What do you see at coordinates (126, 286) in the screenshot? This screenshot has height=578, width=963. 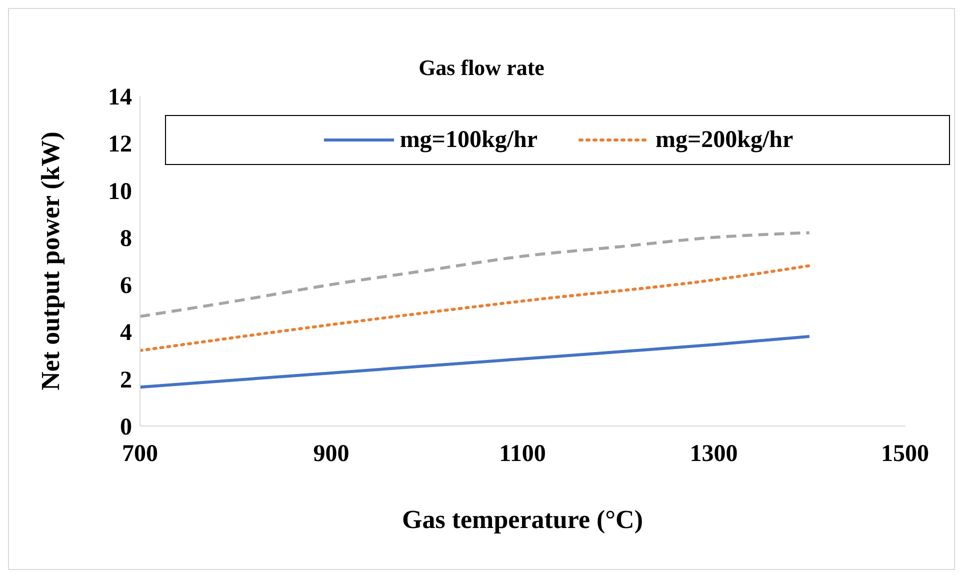 I see `y-tick-label: 6` at bounding box center [126, 286].